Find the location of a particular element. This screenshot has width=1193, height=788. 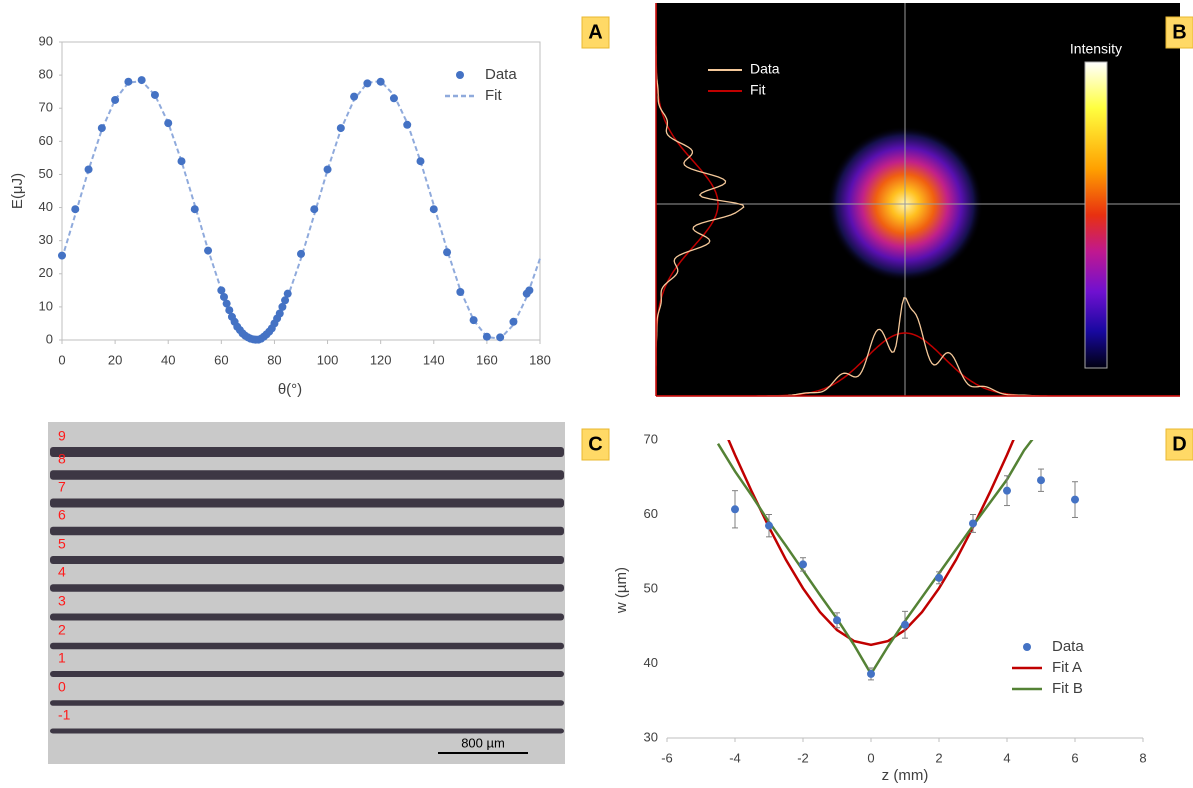

x-axis-label: θ(°) is located at coordinates (290, 389).